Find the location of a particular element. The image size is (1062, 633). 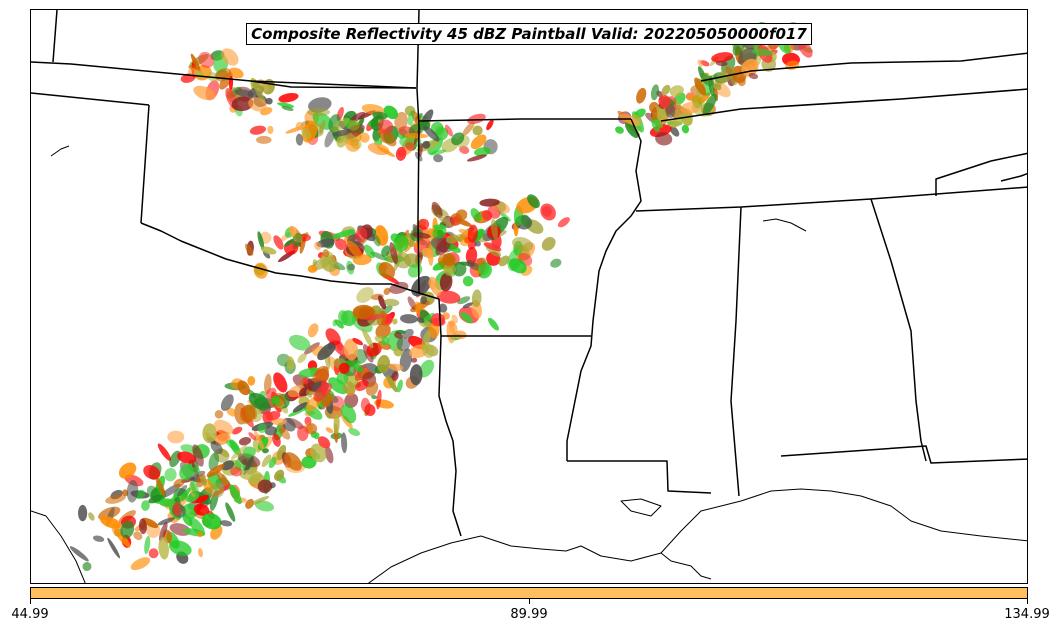

gulf-coast is located at coordinates (697, 535).